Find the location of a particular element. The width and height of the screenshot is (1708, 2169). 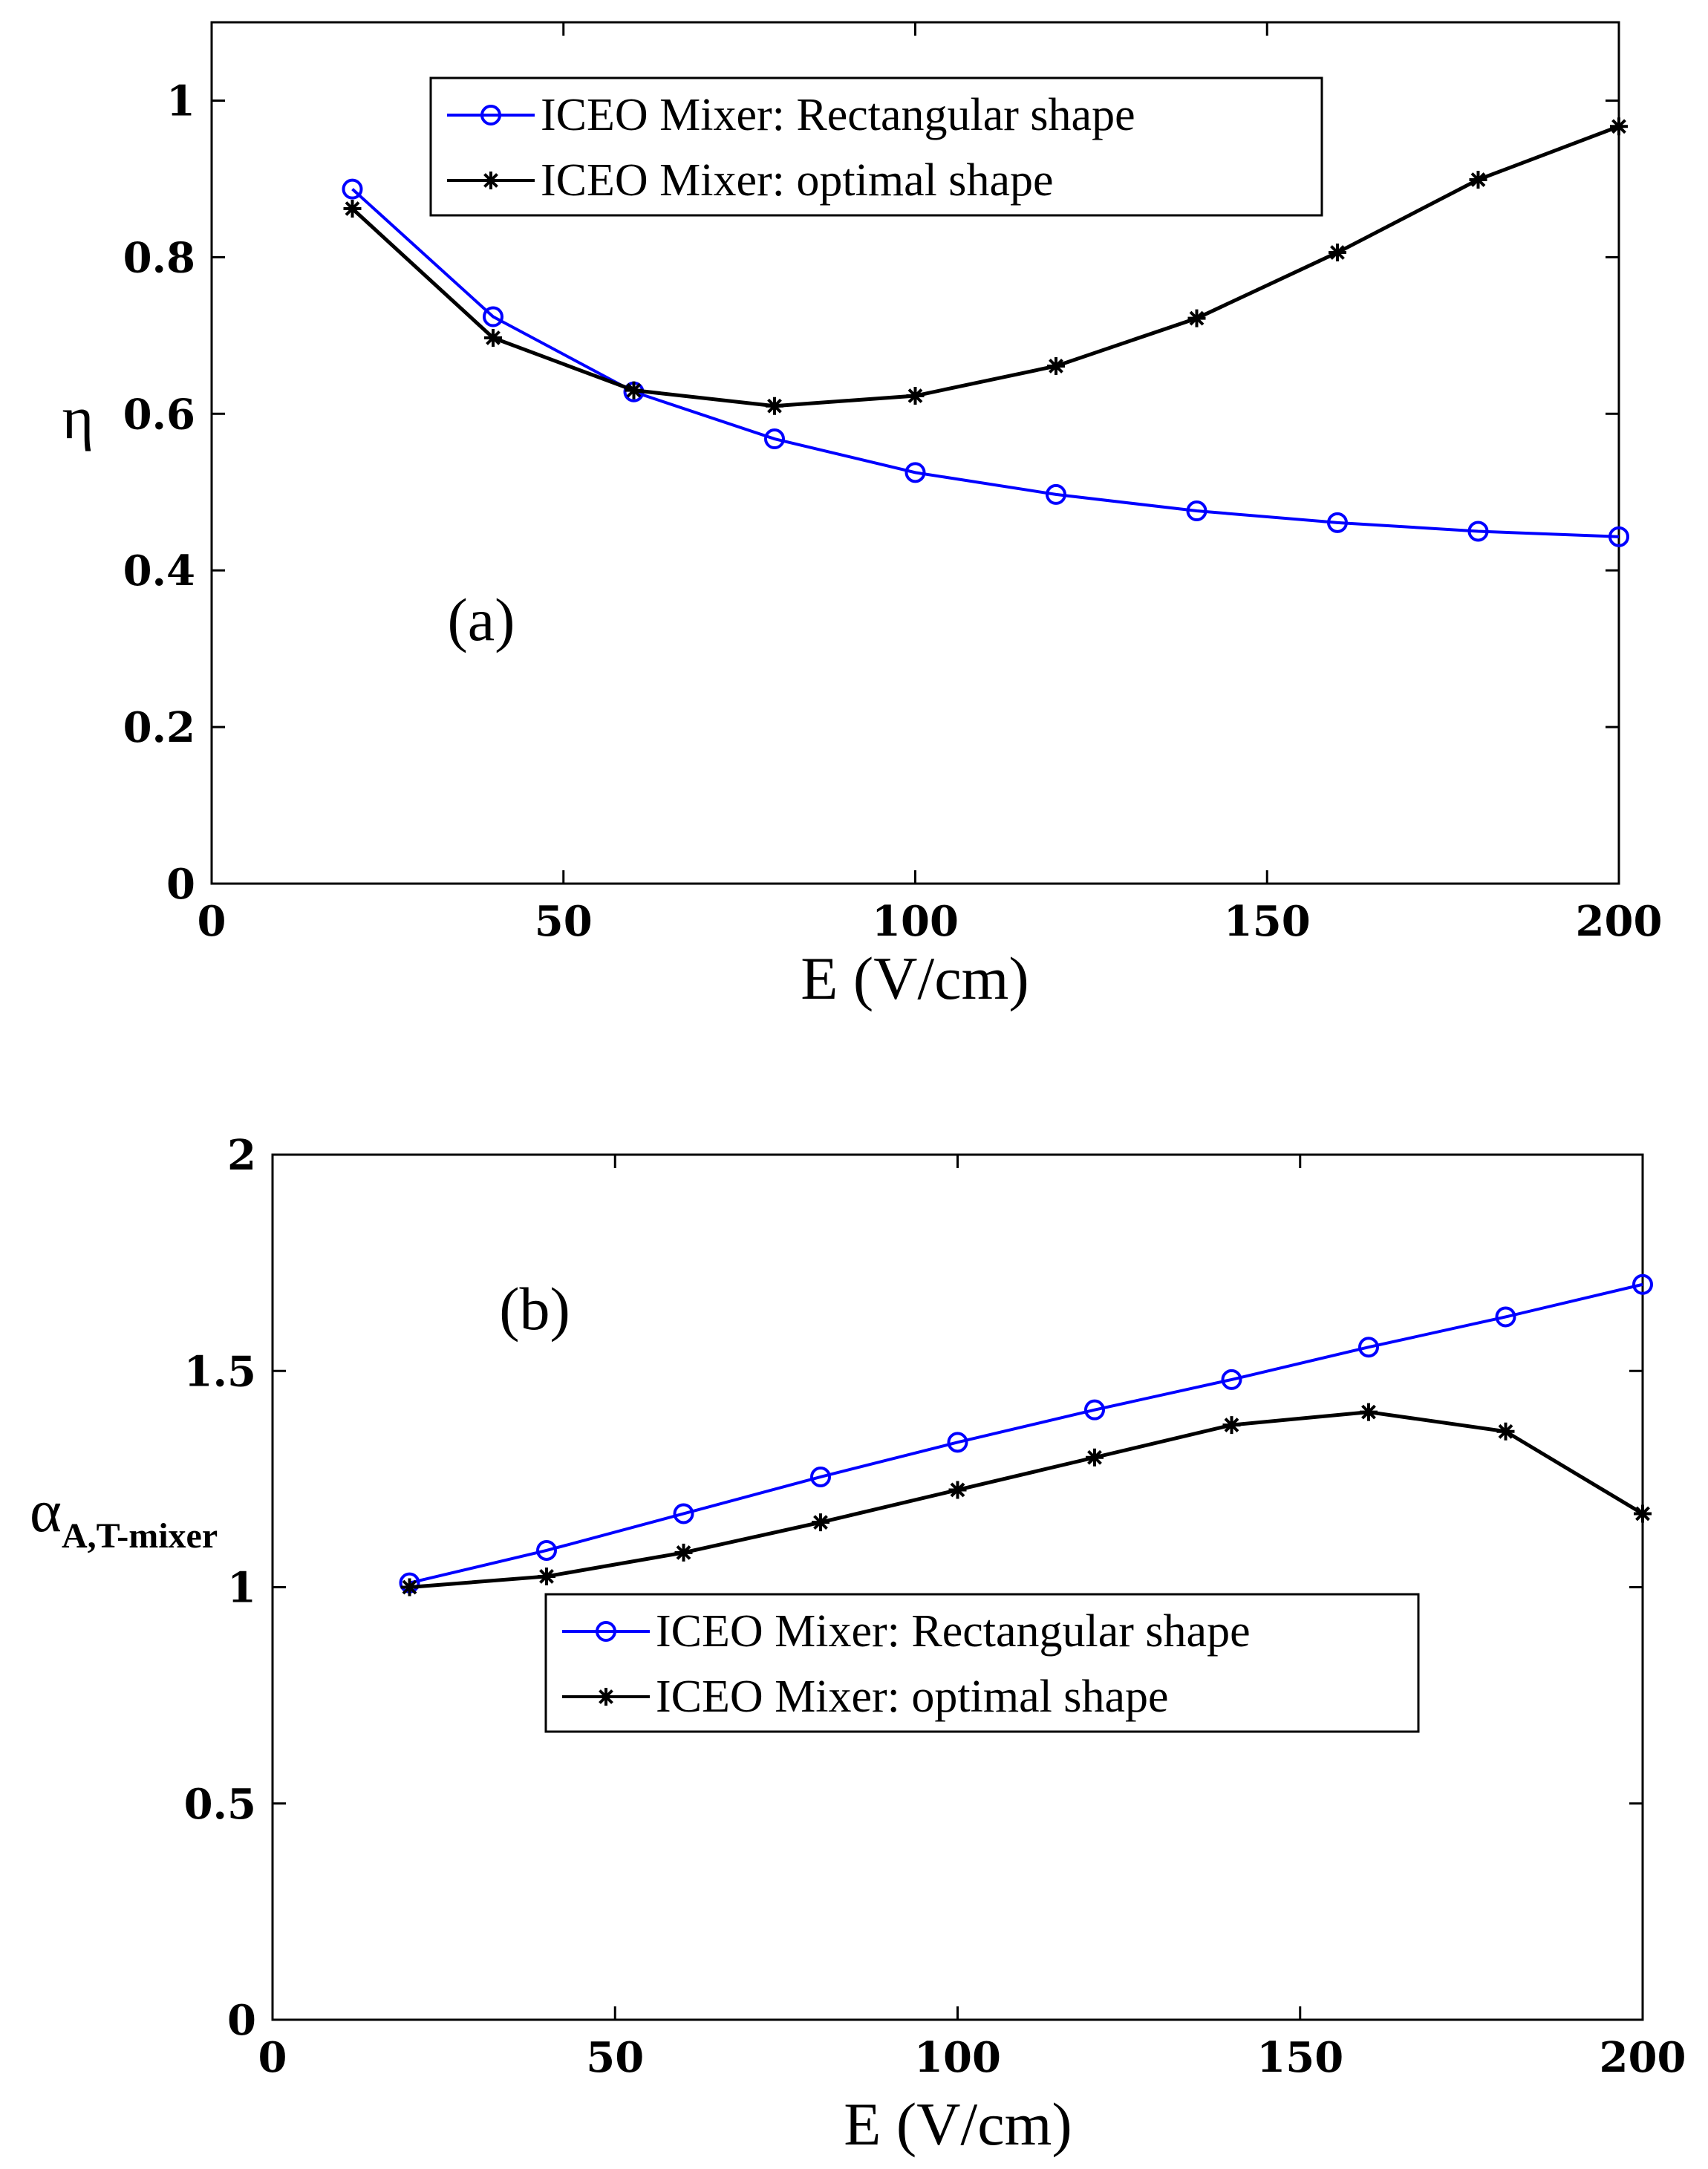

y-tick-label: 0.5 is located at coordinates (220, 1804).